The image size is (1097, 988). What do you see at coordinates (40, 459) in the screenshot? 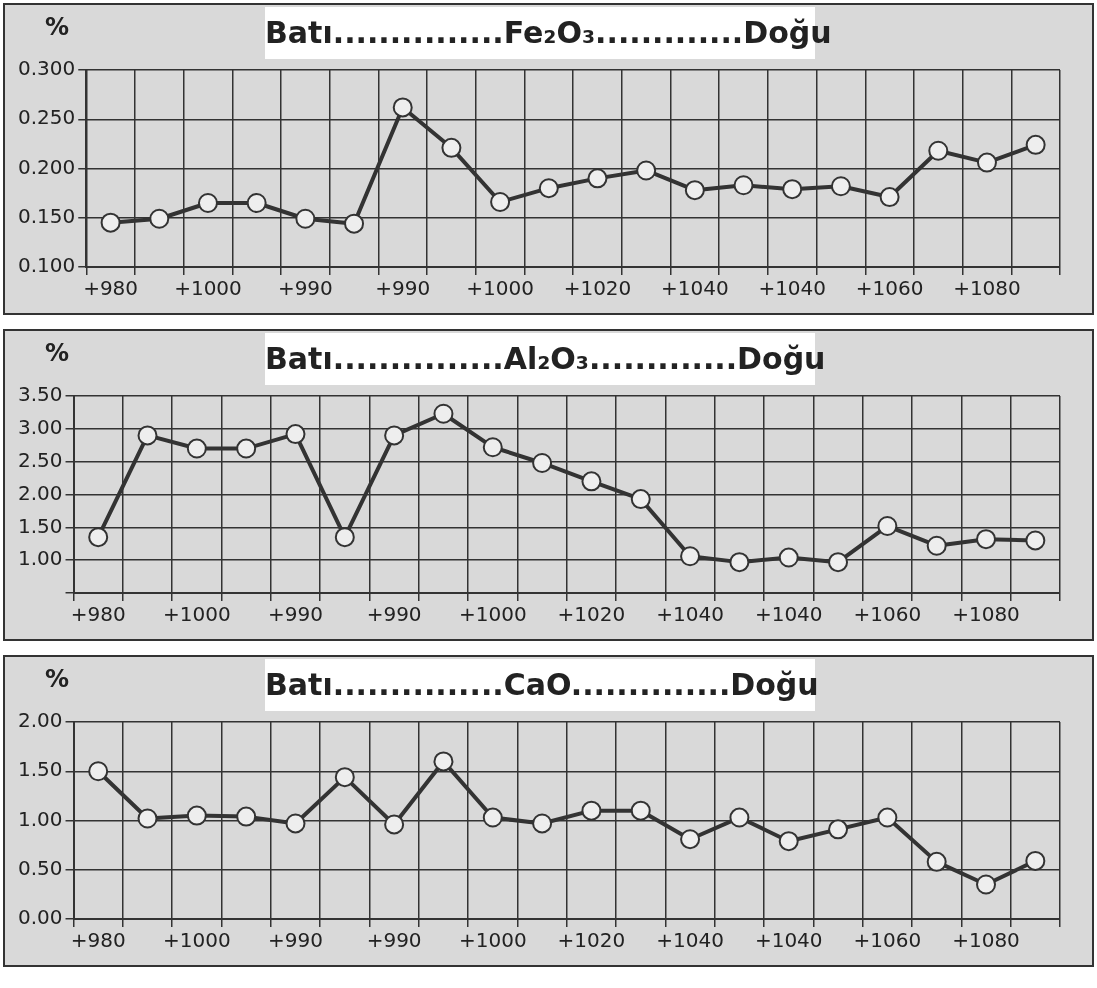
I see `y-tick-label: 2.50` at bounding box center [40, 459].